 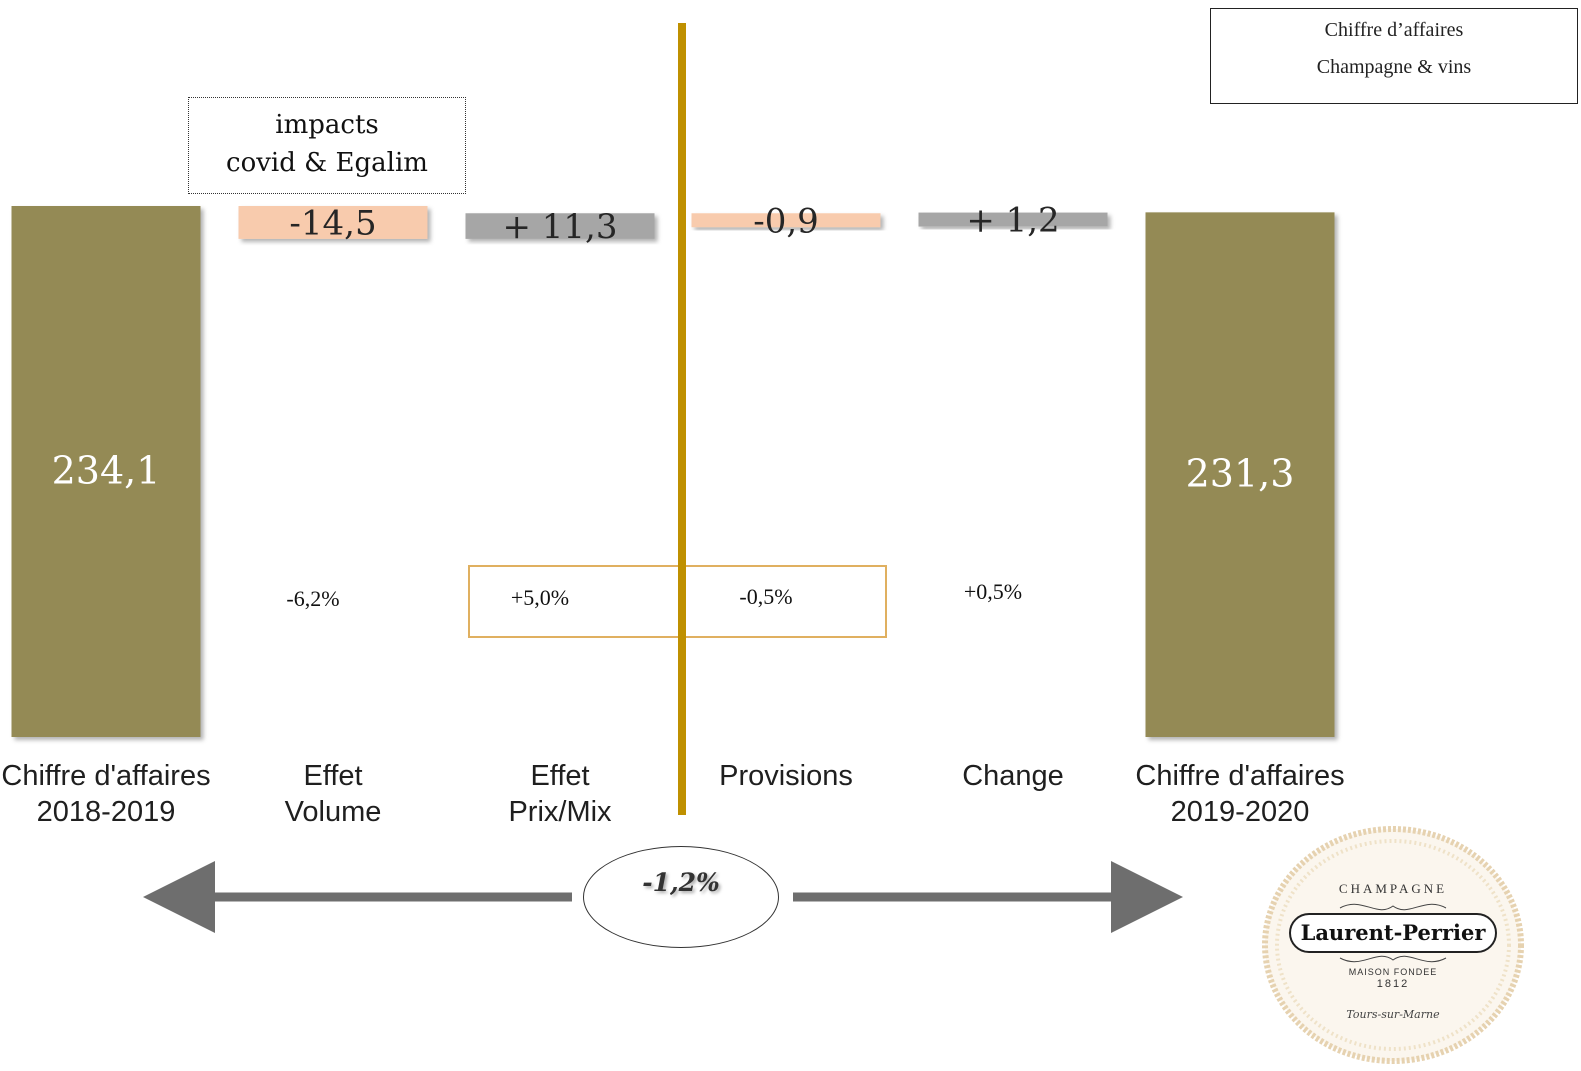 What do you see at coordinates (540, 597) in the screenshot?
I see `percent-label-3: +5,0%` at bounding box center [540, 597].